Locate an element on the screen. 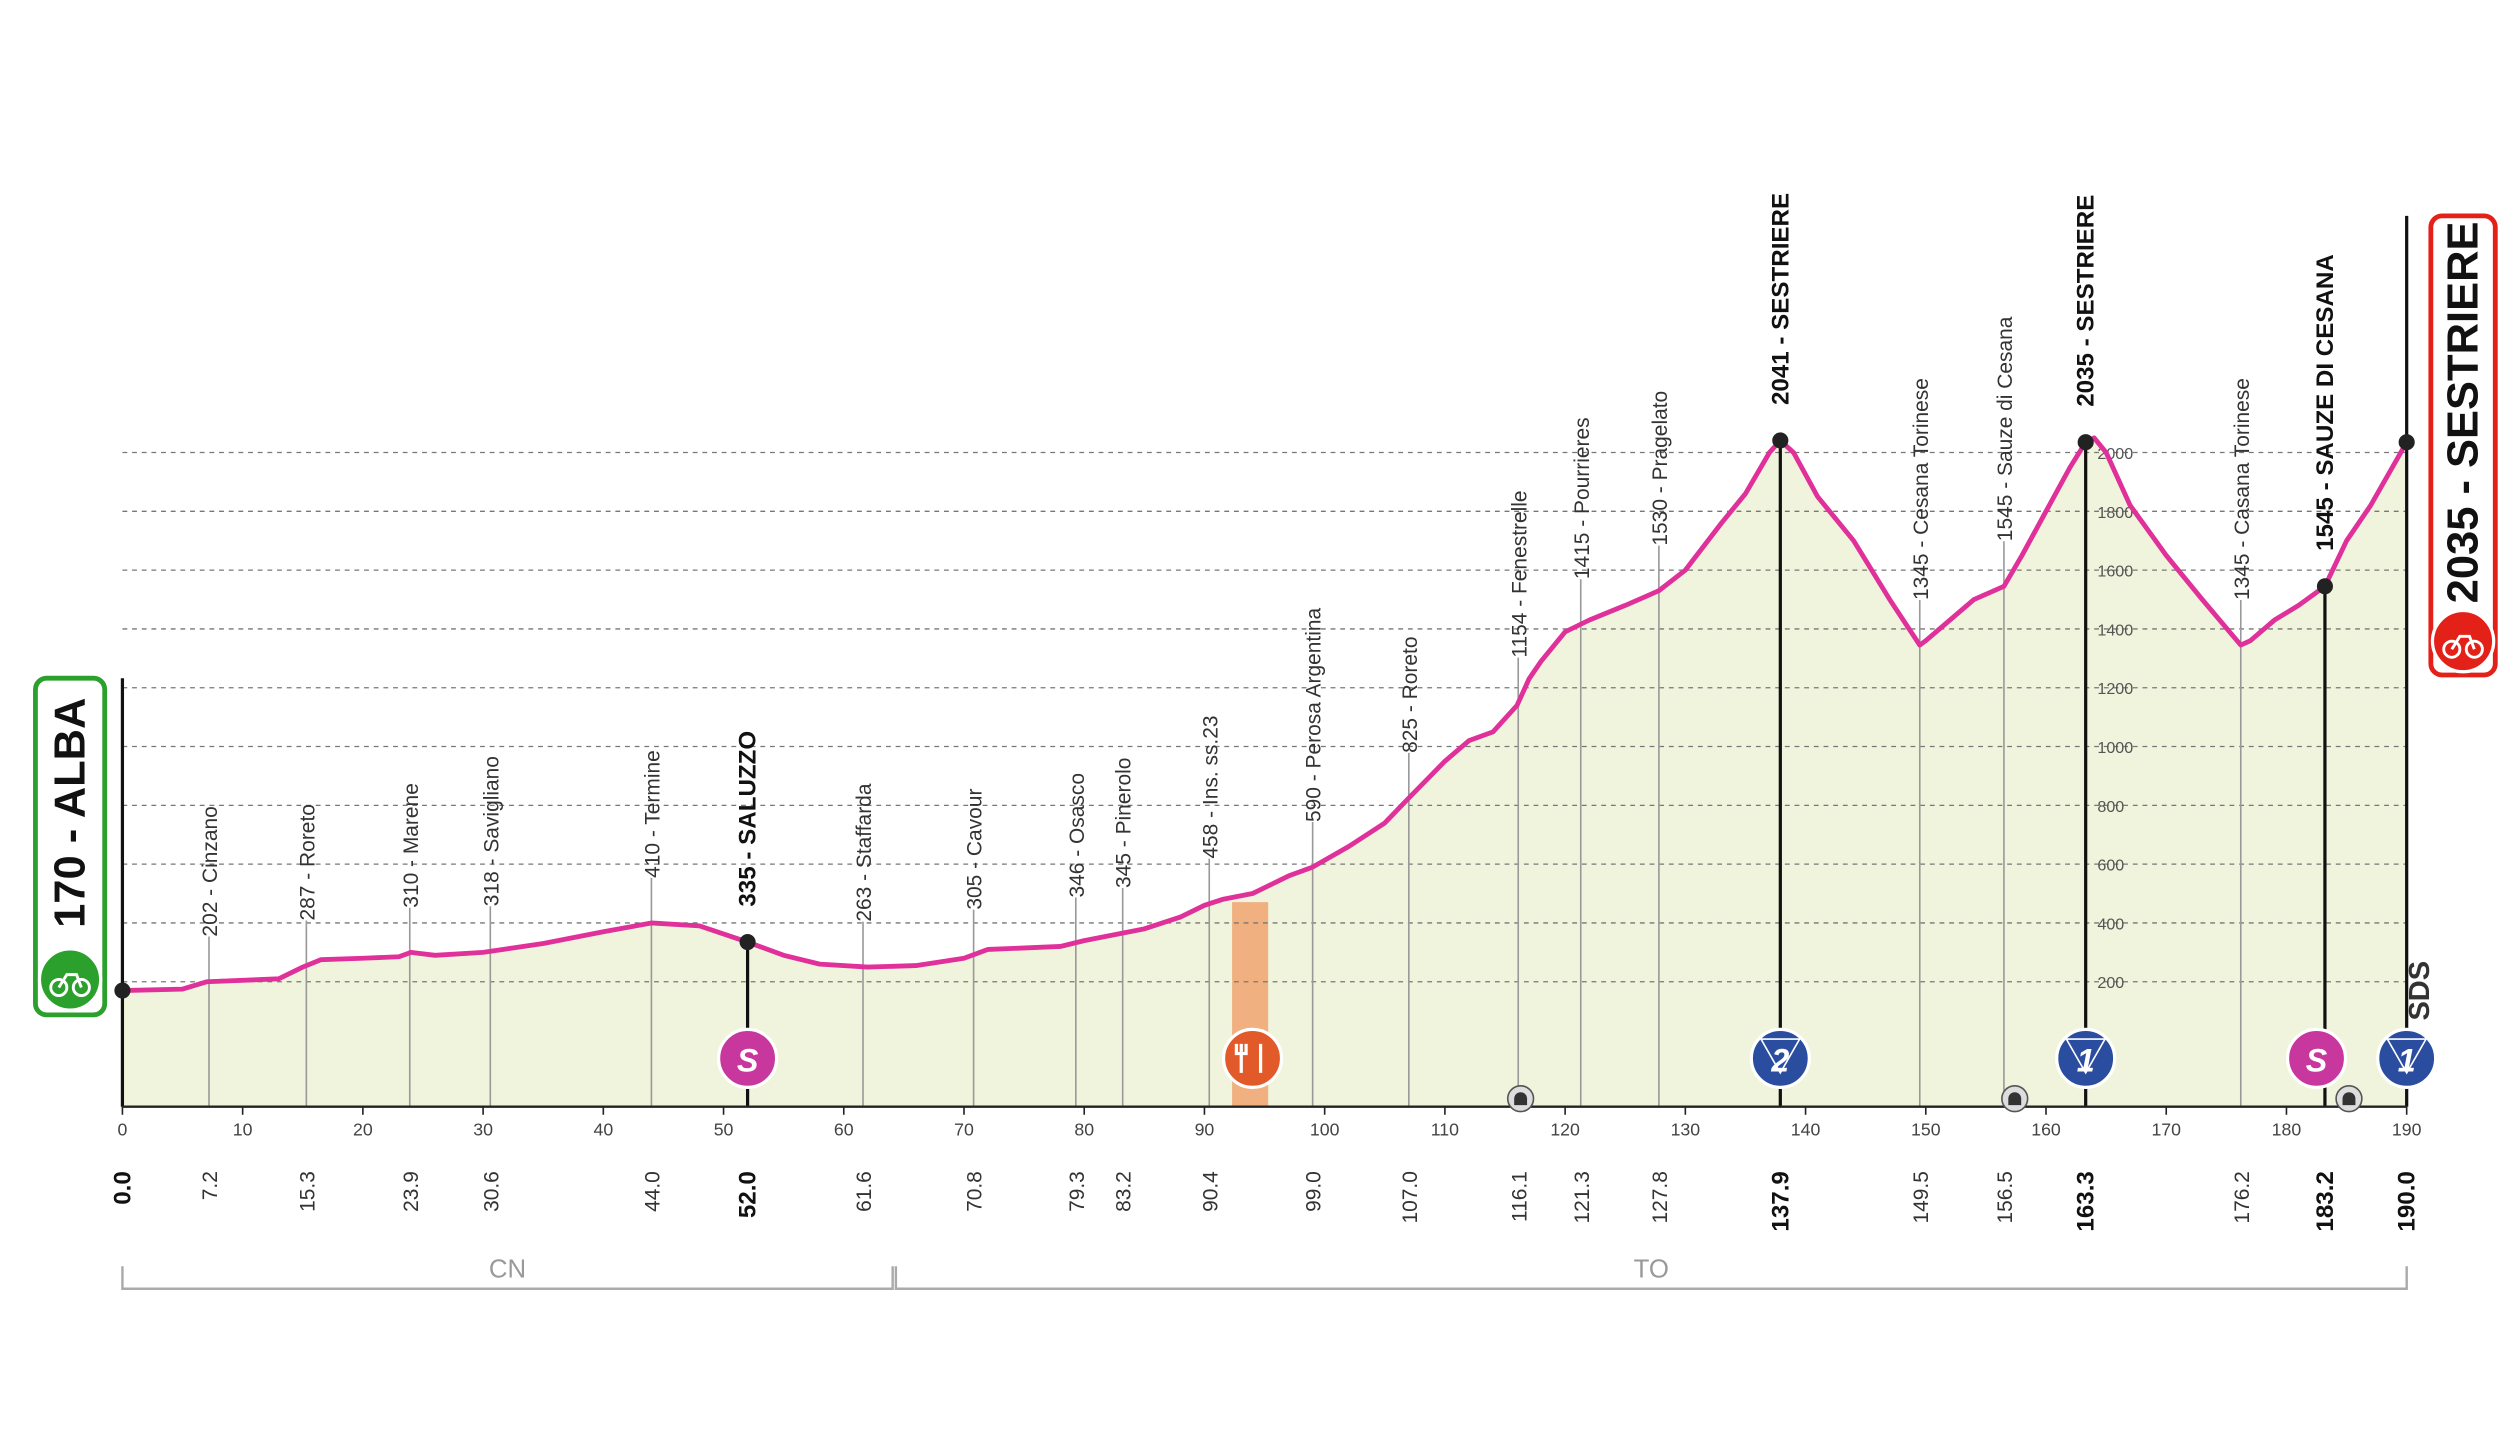  x-tick-label: 0 is located at coordinates (122, 1130).